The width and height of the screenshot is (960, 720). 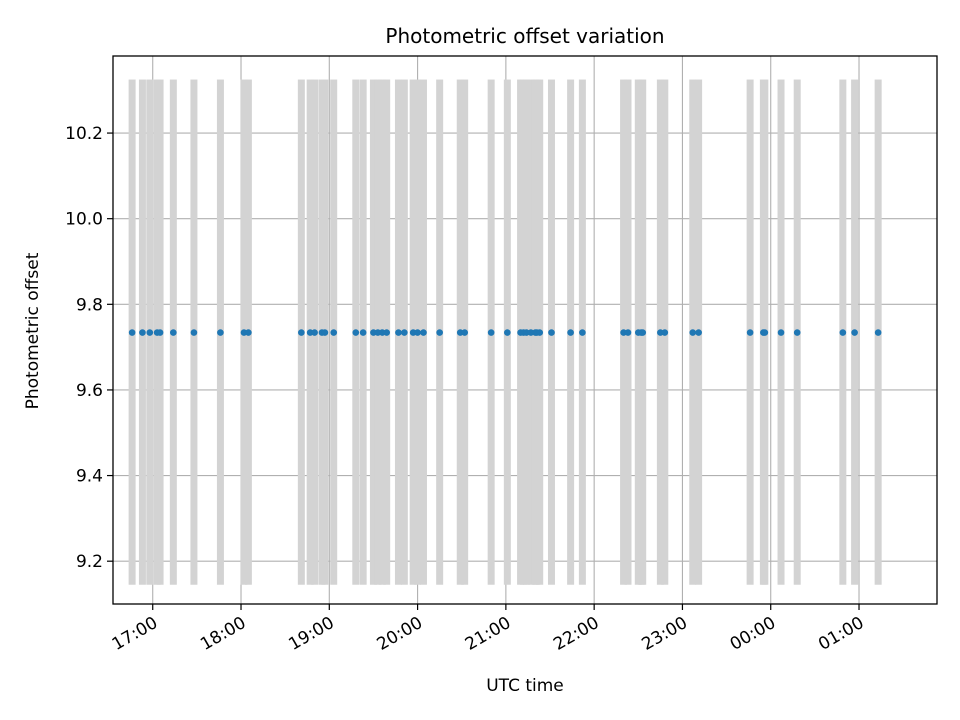 I want to click on x-tick-label: 01:00, so click(x=841, y=634).